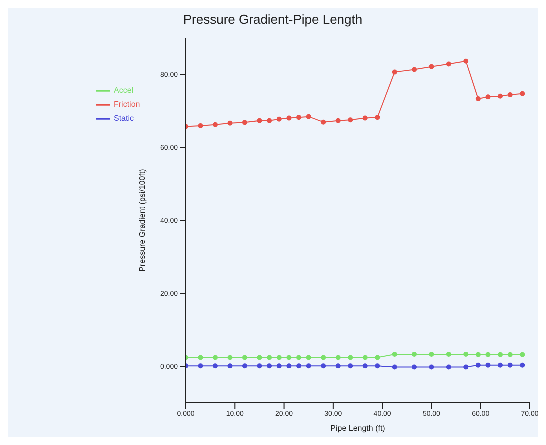 Image resolution: width=546 pixels, height=445 pixels. Describe the element at coordinates (124, 119) in the screenshot. I see `legend-label: Static` at that location.